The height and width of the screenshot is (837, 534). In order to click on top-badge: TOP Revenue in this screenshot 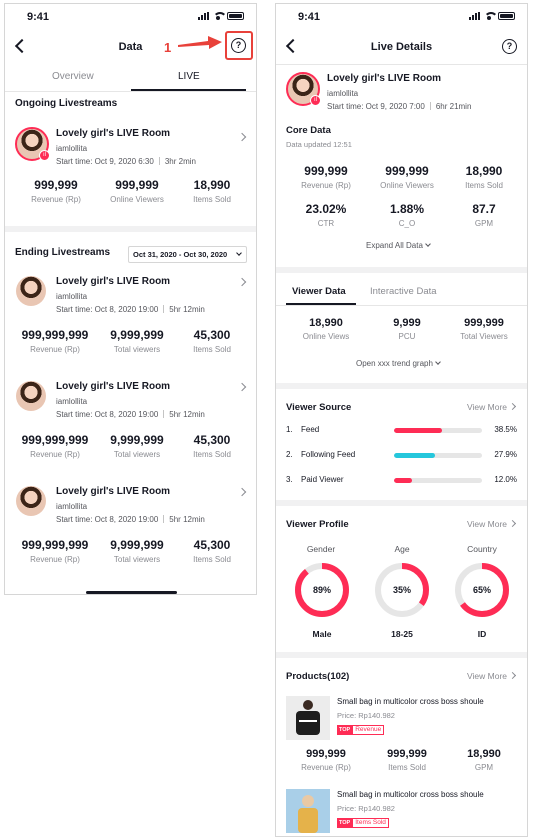, I will do `click(361, 730)`.